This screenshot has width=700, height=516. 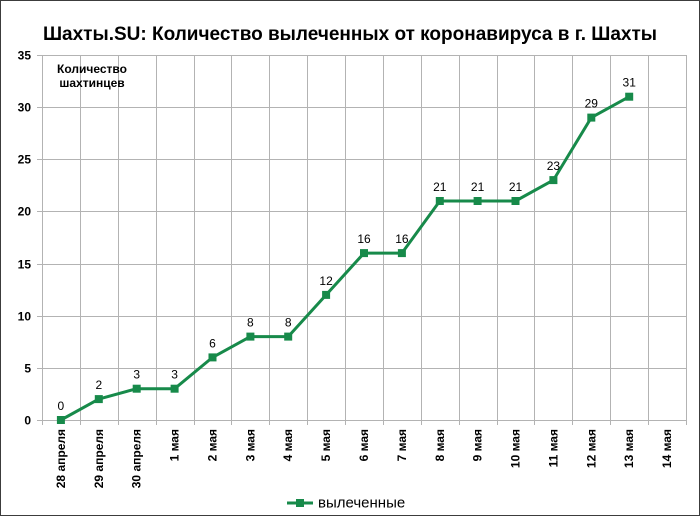 I want to click on y-tick-label: 5, so click(x=27, y=369).